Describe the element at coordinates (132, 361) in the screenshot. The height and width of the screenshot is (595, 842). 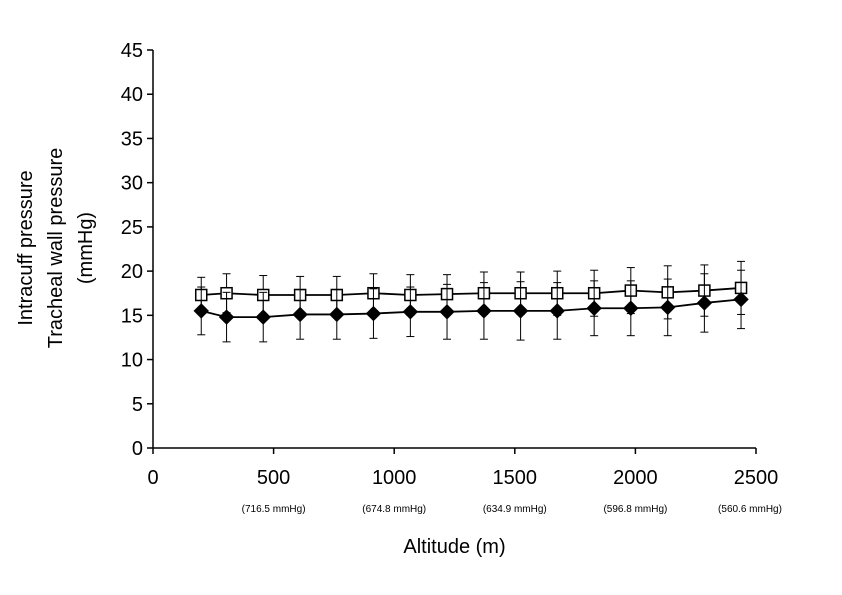
I see `y-tick-label: 10` at that location.